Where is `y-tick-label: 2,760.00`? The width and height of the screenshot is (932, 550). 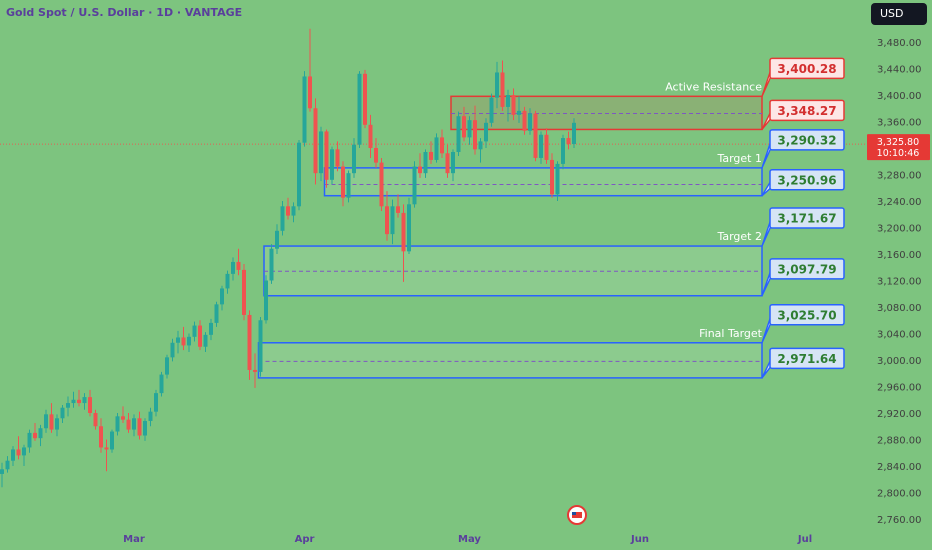
y-tick-label: 2,760.00 is located at coordinates (899, 520).